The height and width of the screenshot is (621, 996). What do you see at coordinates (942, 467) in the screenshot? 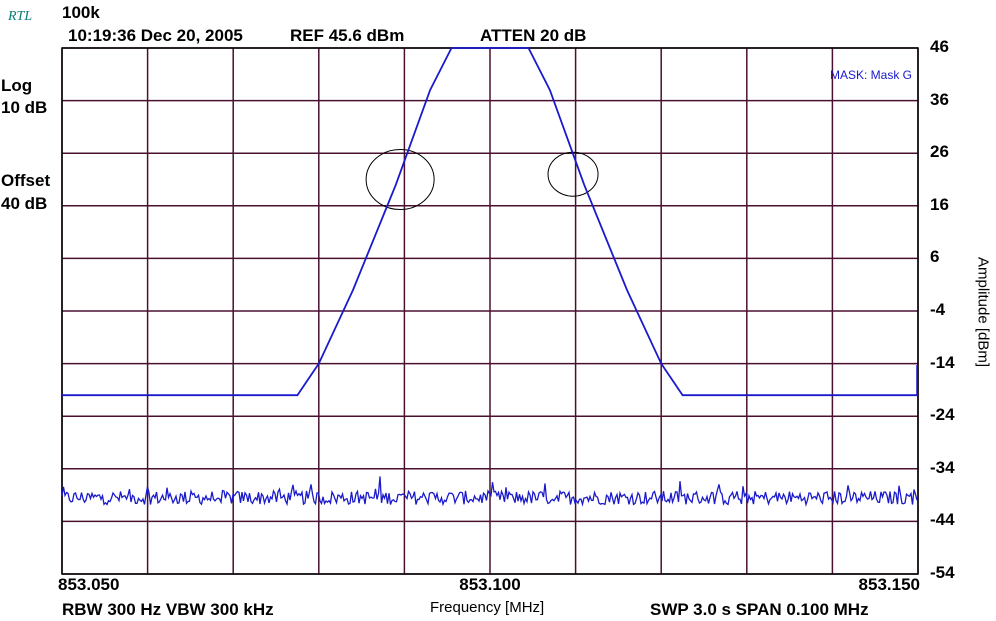
I see `y-tick-label: -34` at bounding box center [942, 467].